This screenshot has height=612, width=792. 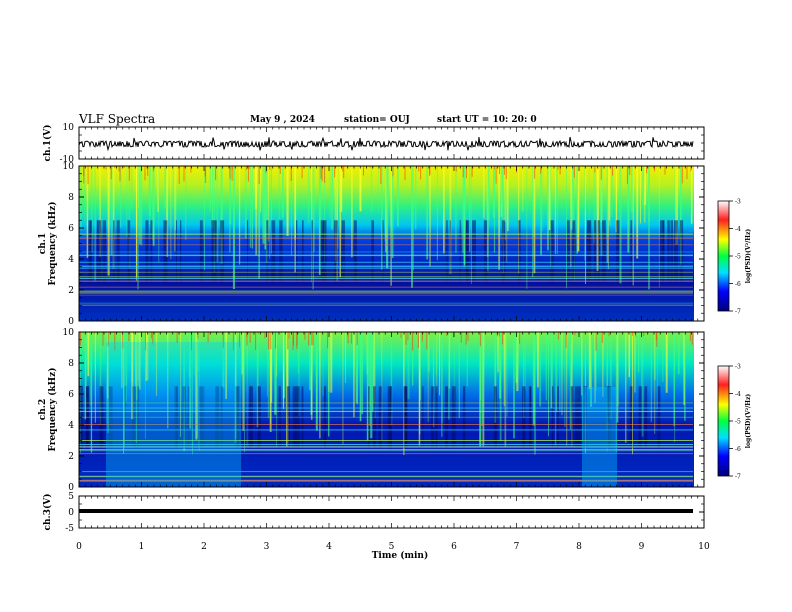 I want to click on xtick-label: 10, so click(x=704, y=547).